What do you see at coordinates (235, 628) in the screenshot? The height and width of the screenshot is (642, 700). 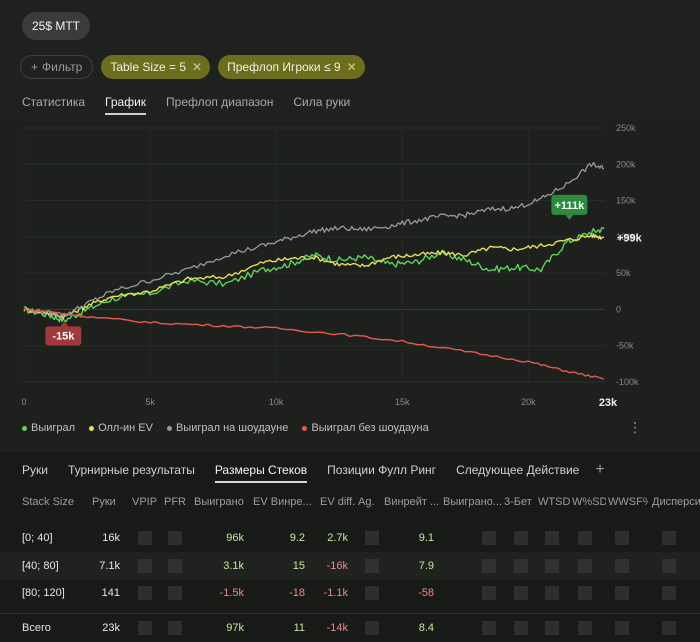 I see `cell-won: 97k` at bounding box center [235, 628].